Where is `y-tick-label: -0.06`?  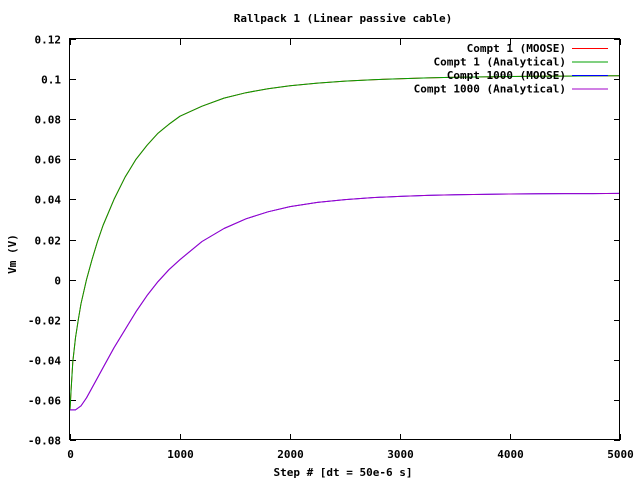 y-tick-label: -0.06 is located at coordinates (44, 401).